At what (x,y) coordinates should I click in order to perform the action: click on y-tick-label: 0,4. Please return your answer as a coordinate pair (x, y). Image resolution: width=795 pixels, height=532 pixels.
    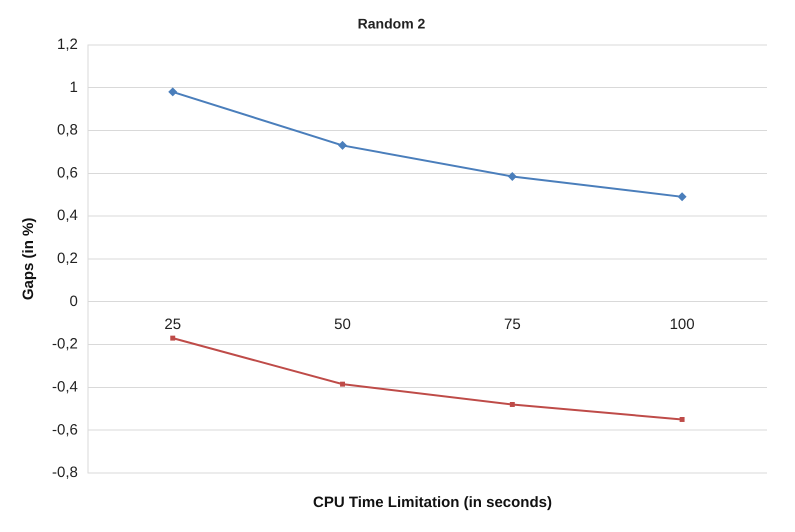
    Looking at the image, I should click on (67, 215).